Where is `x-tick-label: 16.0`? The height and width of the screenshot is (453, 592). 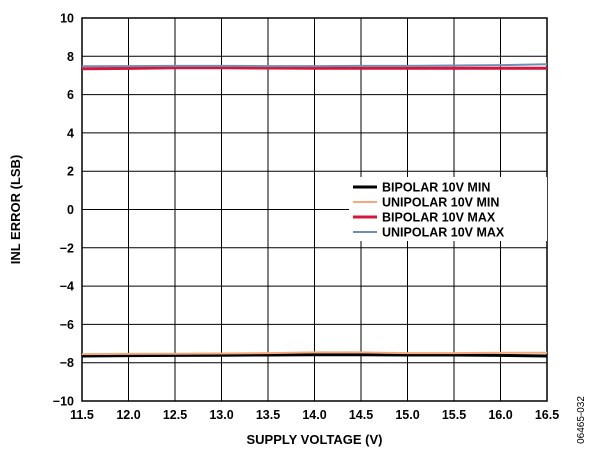 x-tick-label: 16.0 is located at coordinates (500, 415).